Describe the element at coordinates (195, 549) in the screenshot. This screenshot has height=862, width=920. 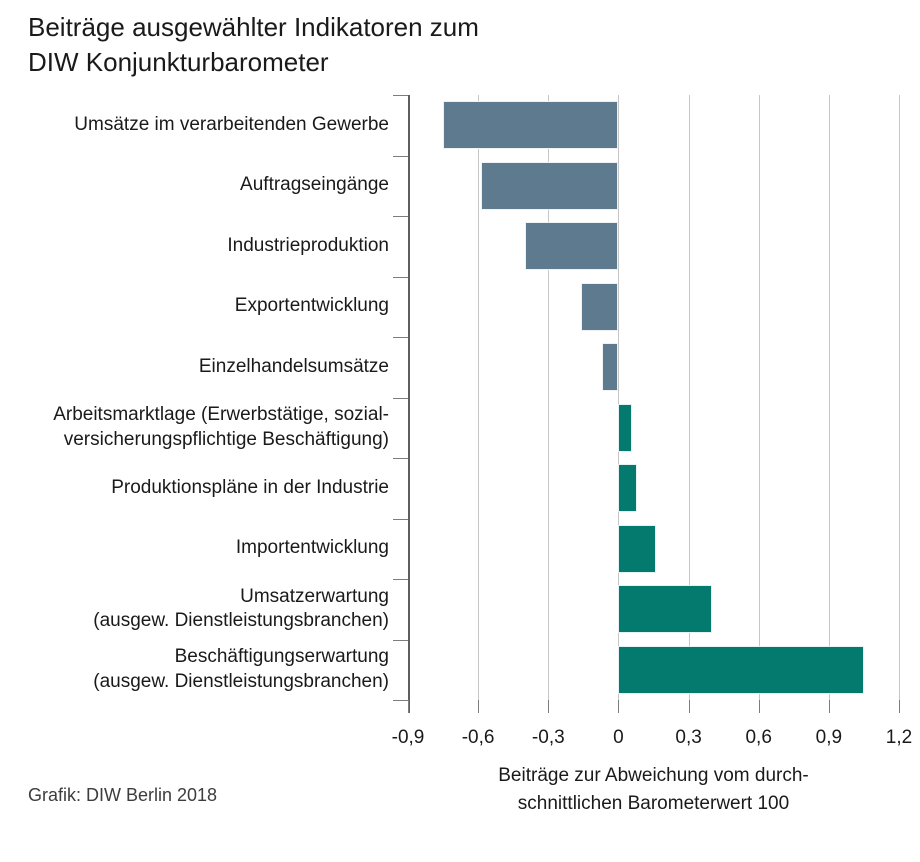
I see `category-label-8: Importentwicklung` at that location.